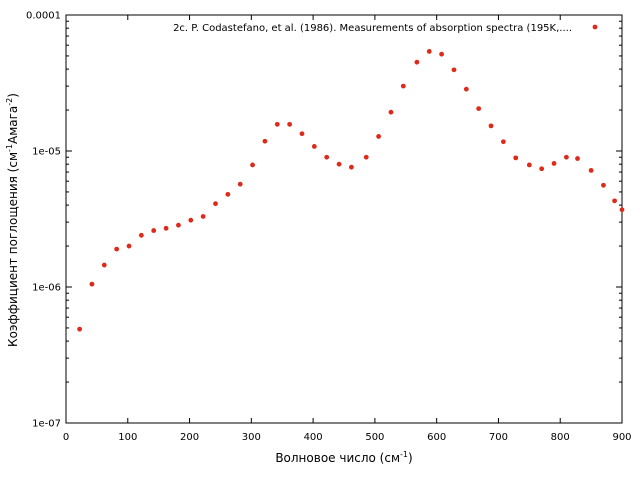 Image resolution: width=640 pixels, height=480 pixels. Describe the element at coordinates (313, 437) in the screenshot. I see `x-tick-label: 400` at that location.